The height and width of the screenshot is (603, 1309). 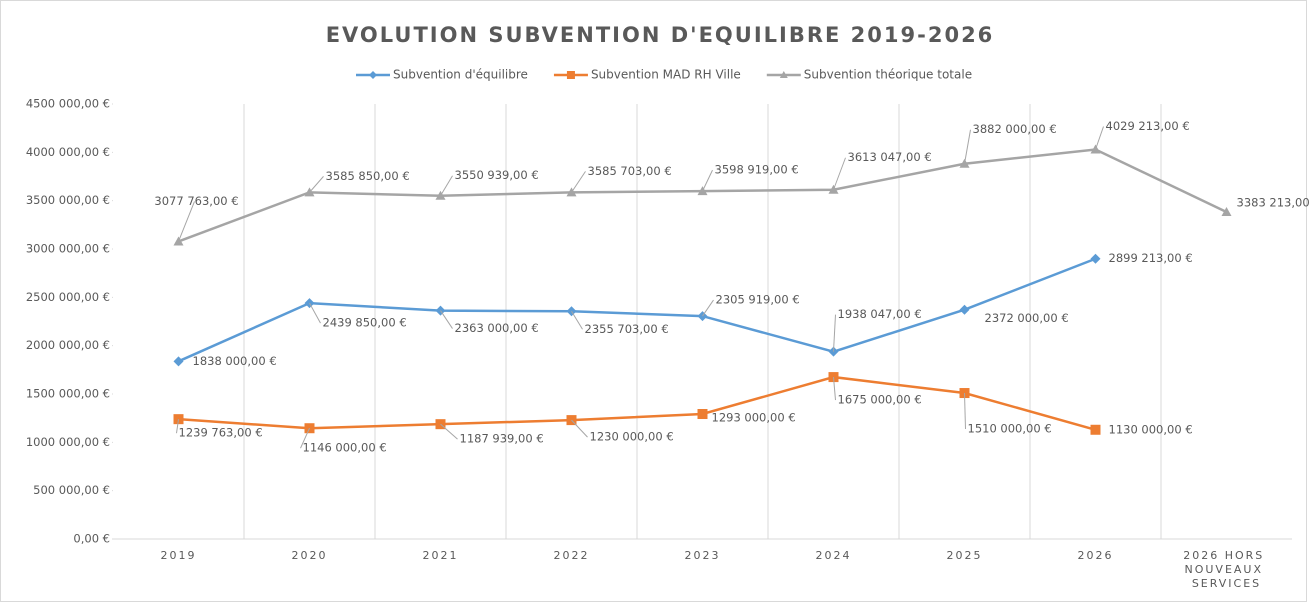 I want to click on data-label: 3598 919,00 €, so click(x=757, y=170).